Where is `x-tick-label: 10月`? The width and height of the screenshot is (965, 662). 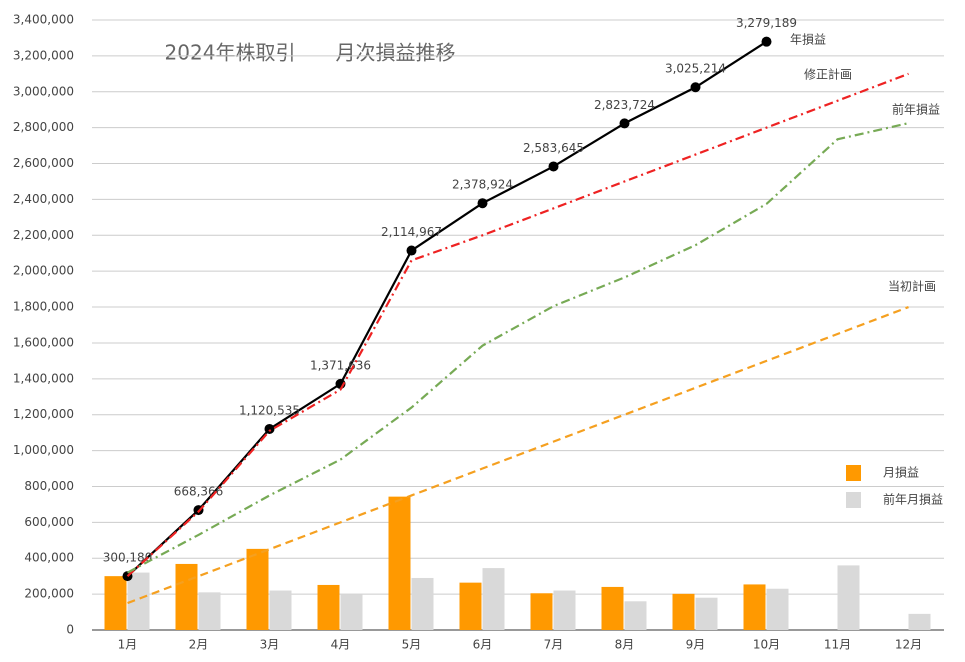 x-tick-label: 10月 is located at coordinates (766, 645).